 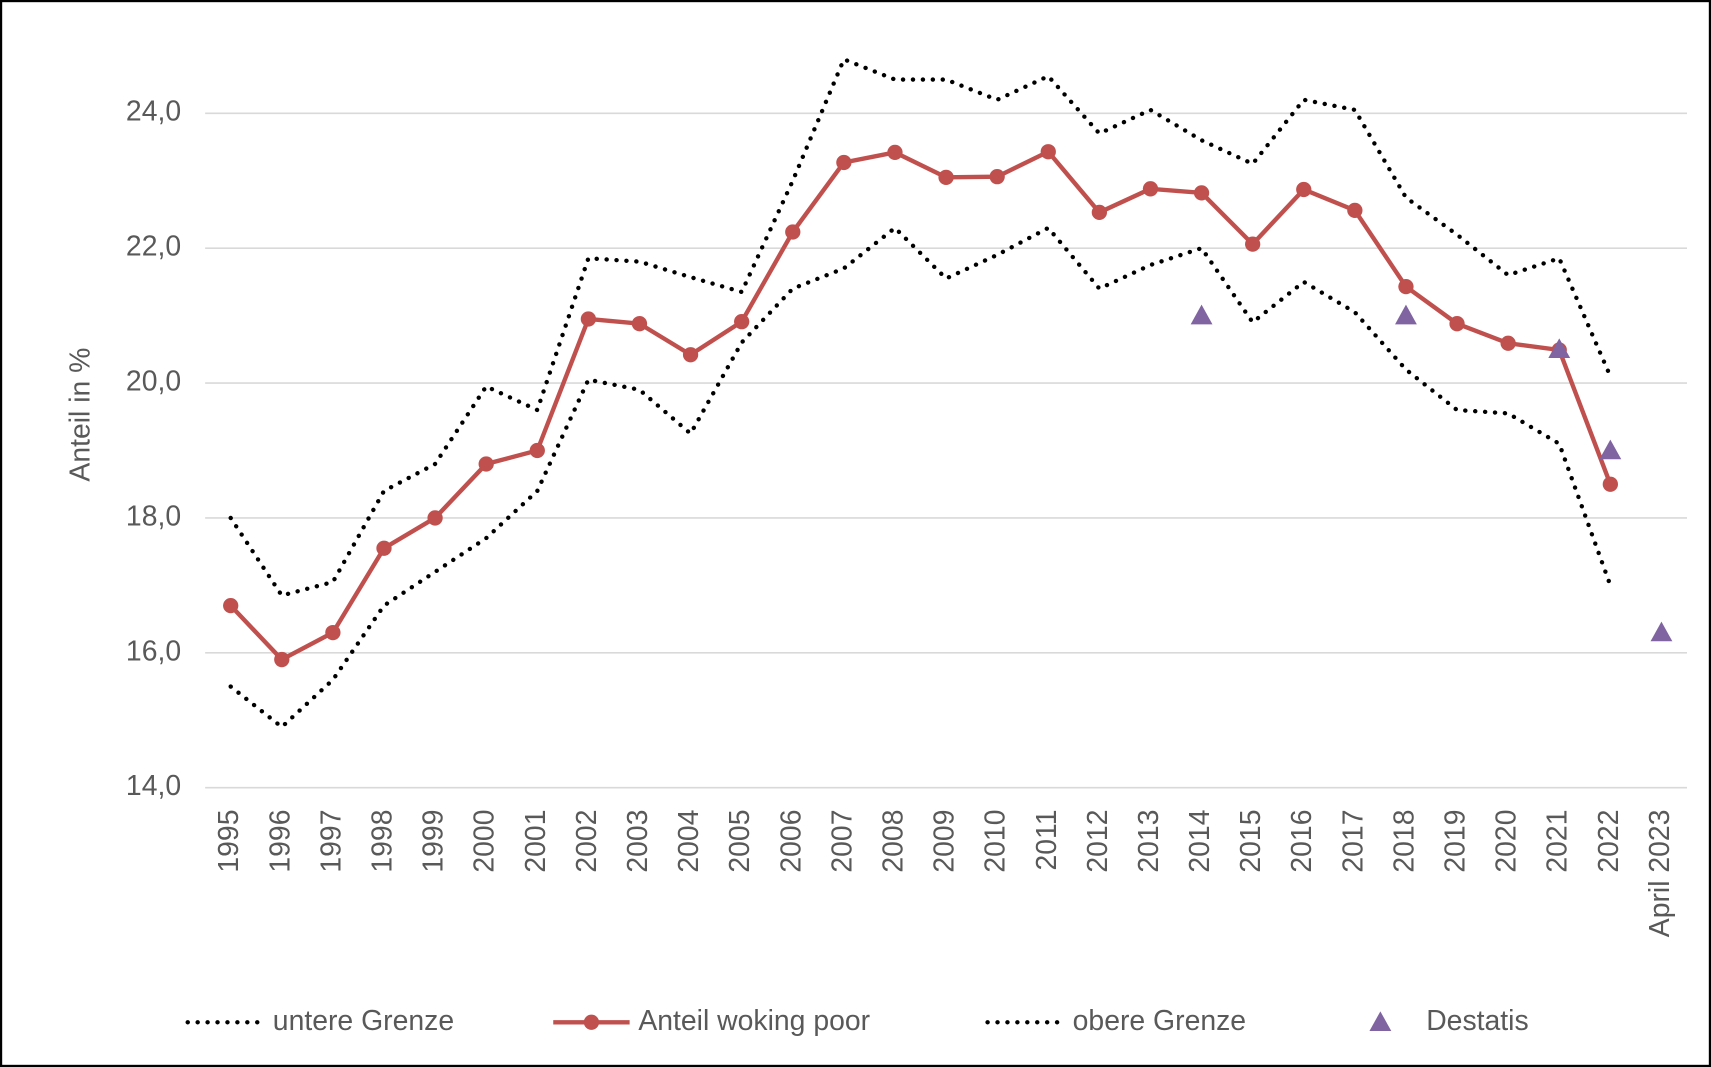 I want to click on y-tick-label: 14,0, so click(x=153, y=786).